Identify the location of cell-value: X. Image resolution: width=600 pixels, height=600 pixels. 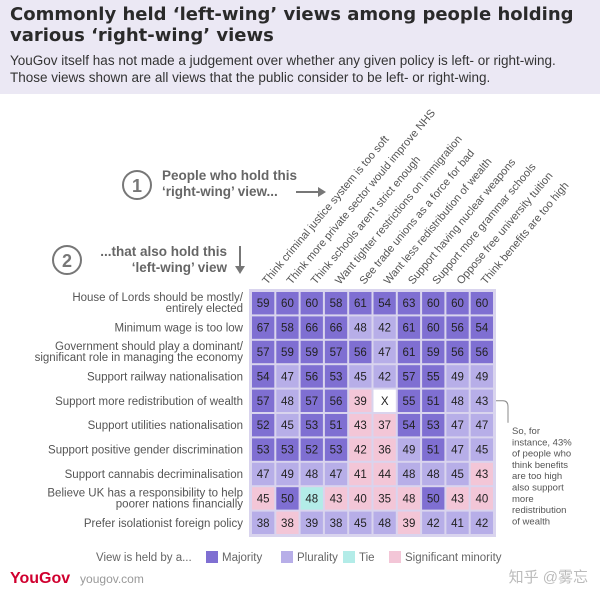
(385, 402).